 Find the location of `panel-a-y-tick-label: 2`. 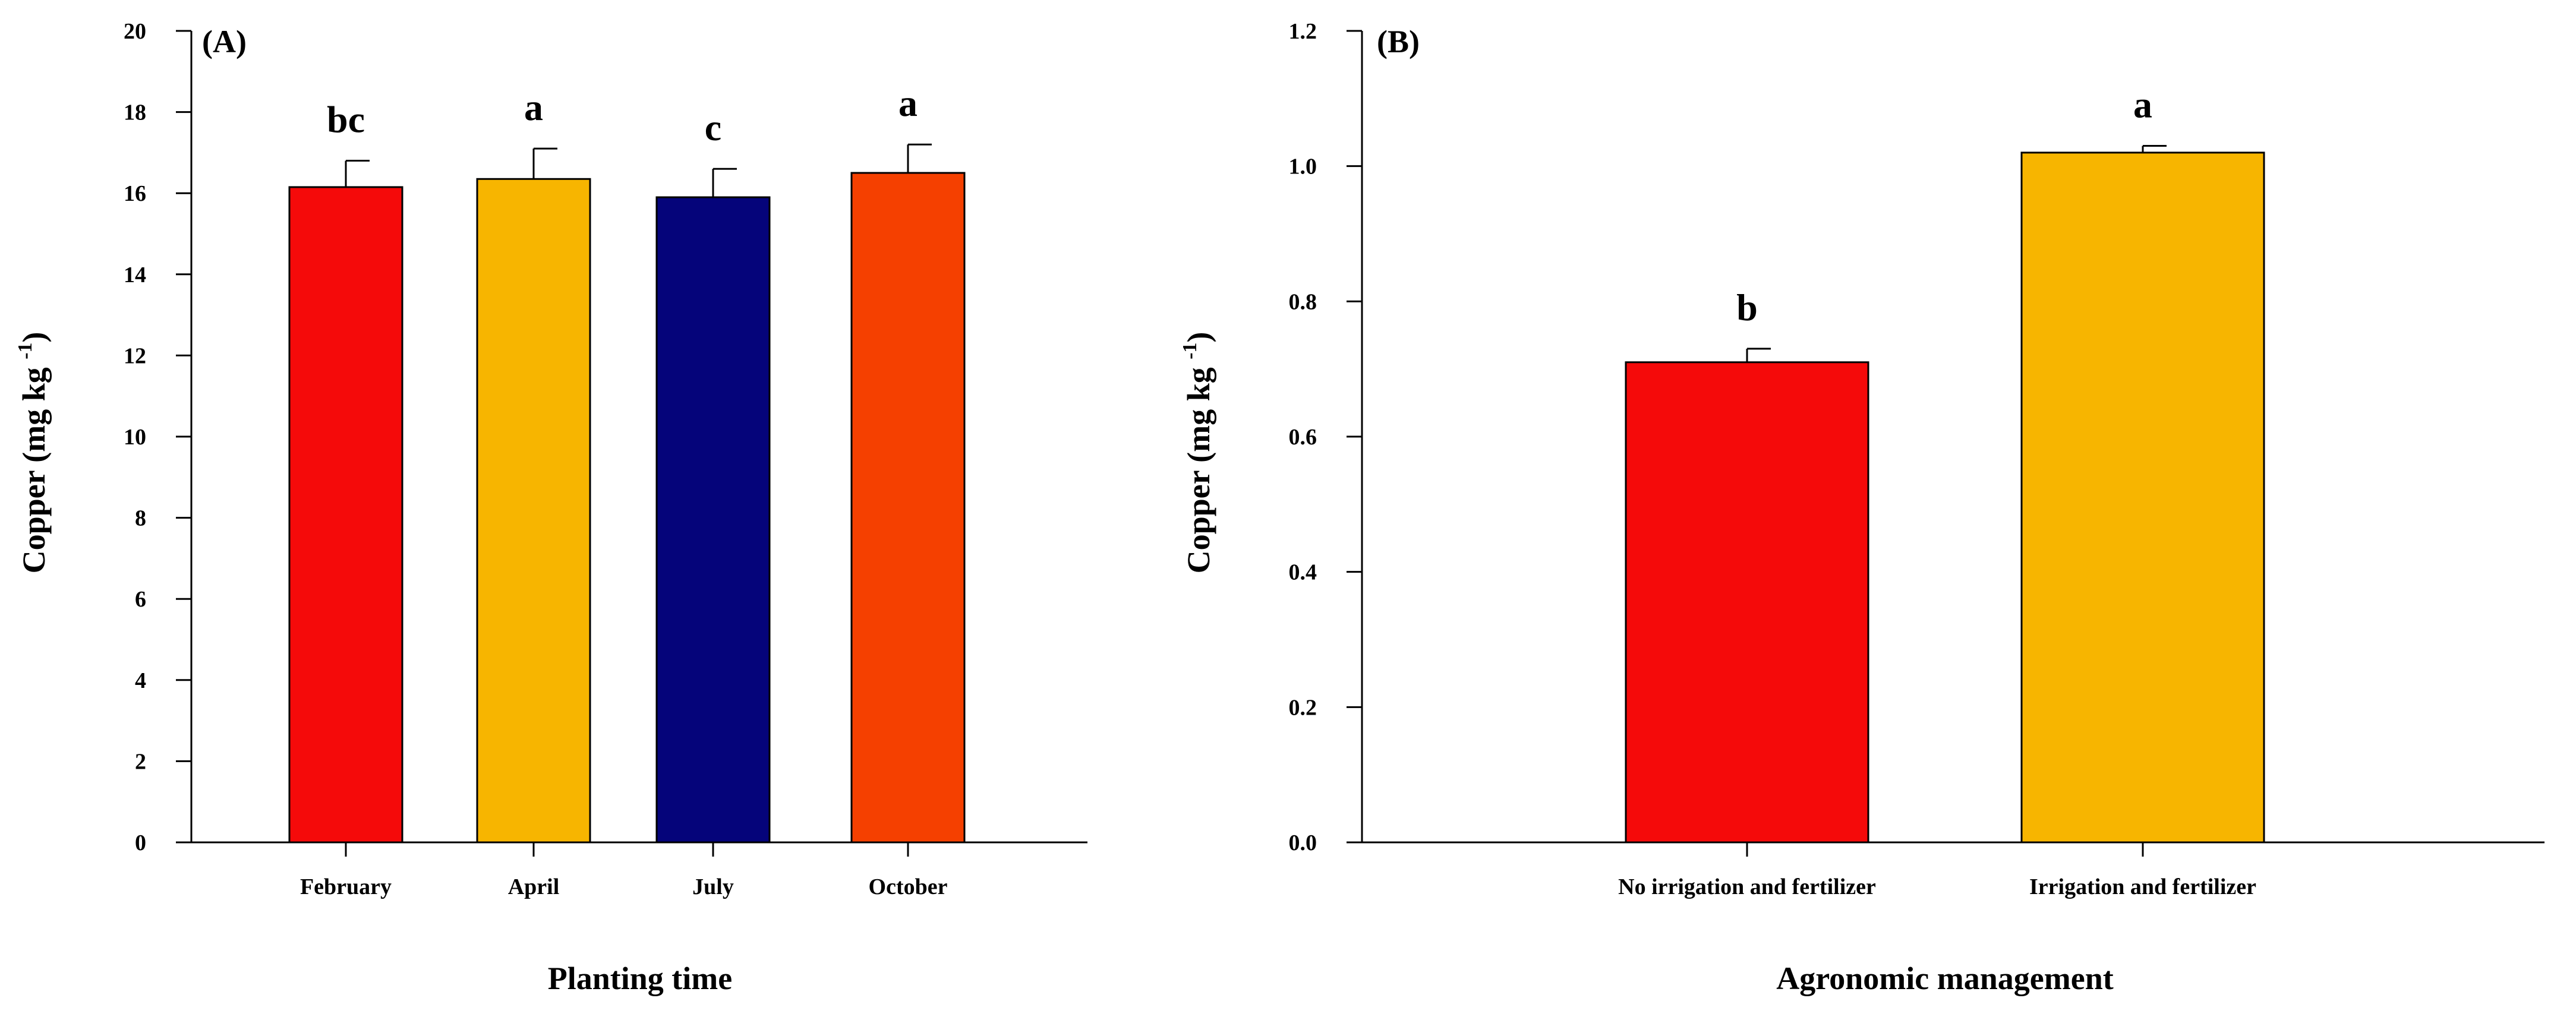

panel-a-y-tick-label: 2 is located at coordinates (141, 761).